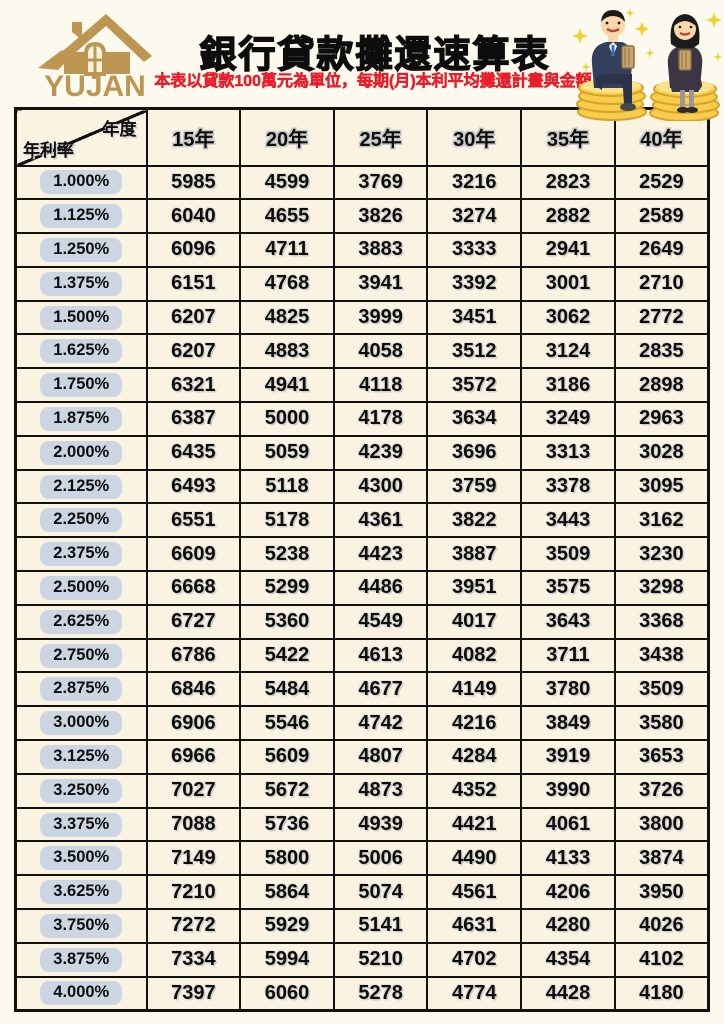  What do you see at coordinates (193, 182) in the screenshot?
I see `value-cell: 5985` at bounding box center [193, 182].